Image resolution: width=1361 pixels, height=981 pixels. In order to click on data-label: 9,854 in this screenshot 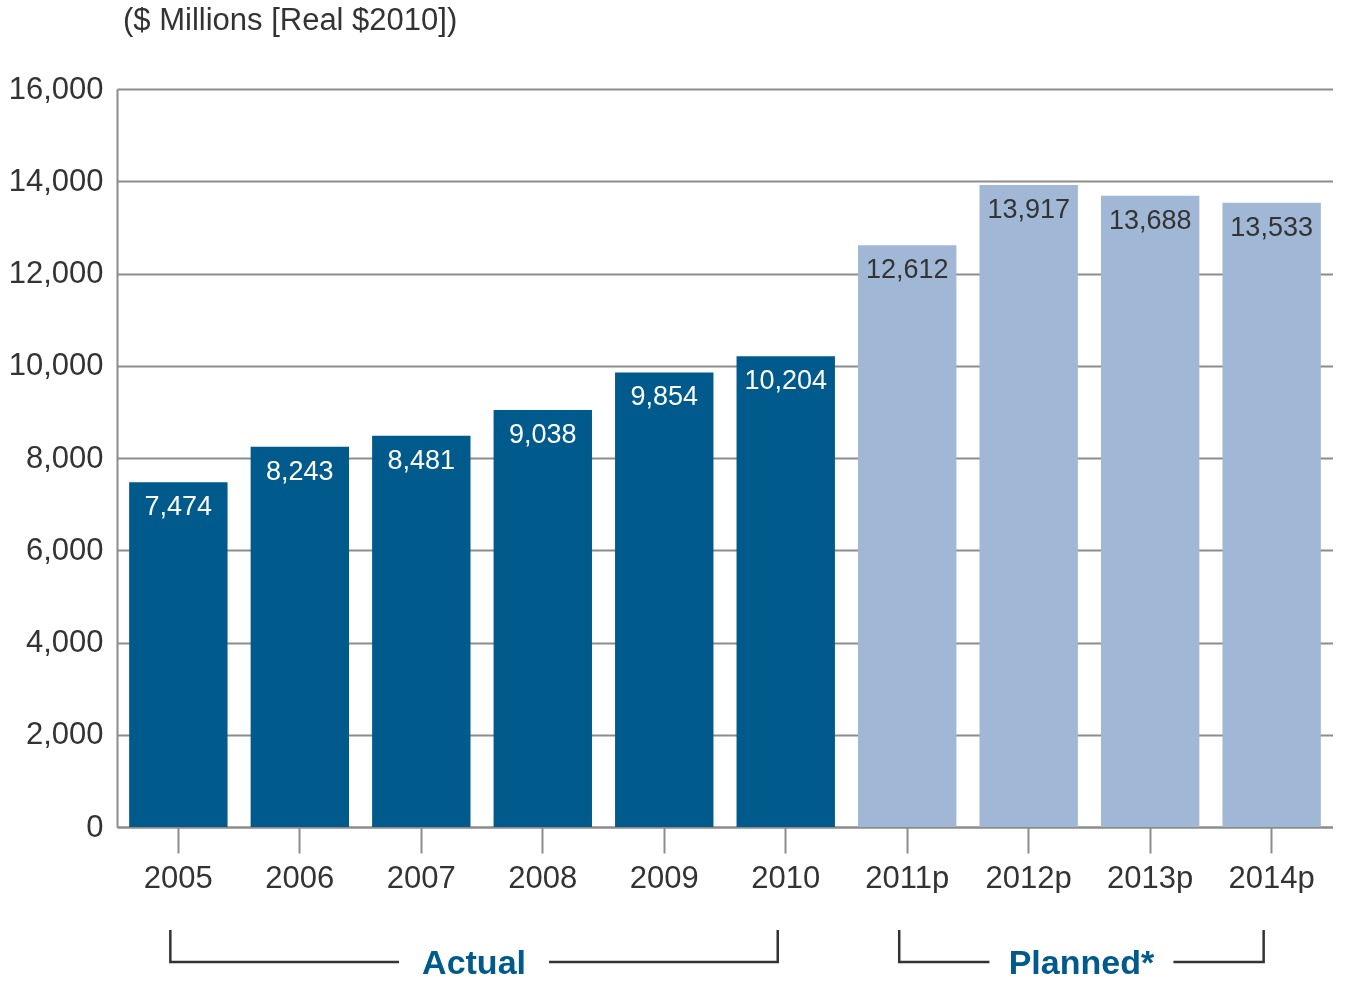, I will do `click(664, 396)`.